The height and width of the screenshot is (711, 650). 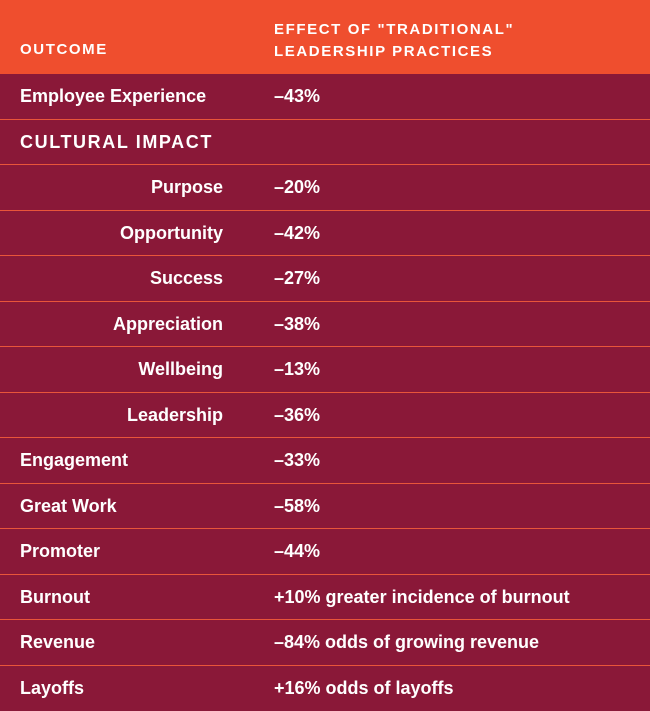 What do you see at coordinates (297, 460) in the screenshot?
I see `effect-cell: –33%` at bounding box center [297, 460].